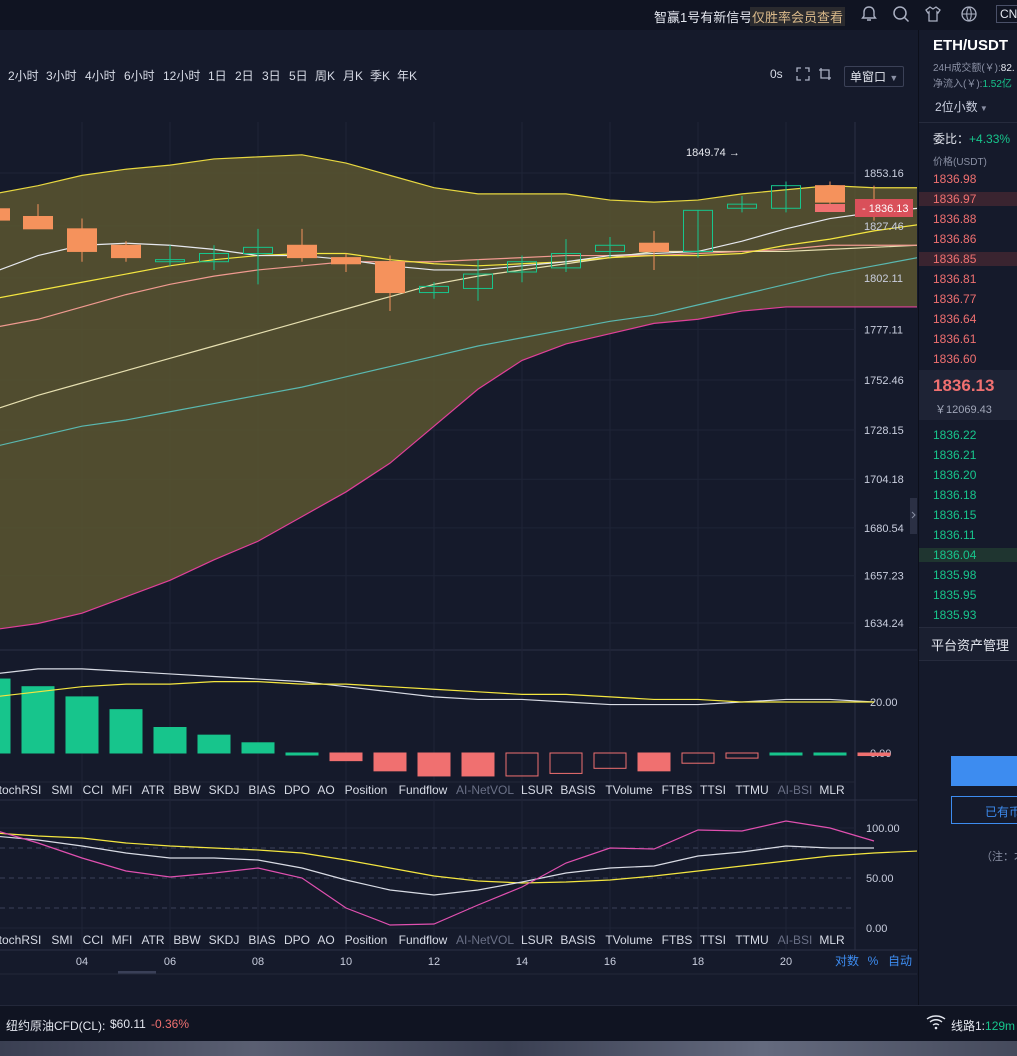 The height and width of the screenshot is (1056, 1017). I want to click on globe-icon, so click(969, 15).